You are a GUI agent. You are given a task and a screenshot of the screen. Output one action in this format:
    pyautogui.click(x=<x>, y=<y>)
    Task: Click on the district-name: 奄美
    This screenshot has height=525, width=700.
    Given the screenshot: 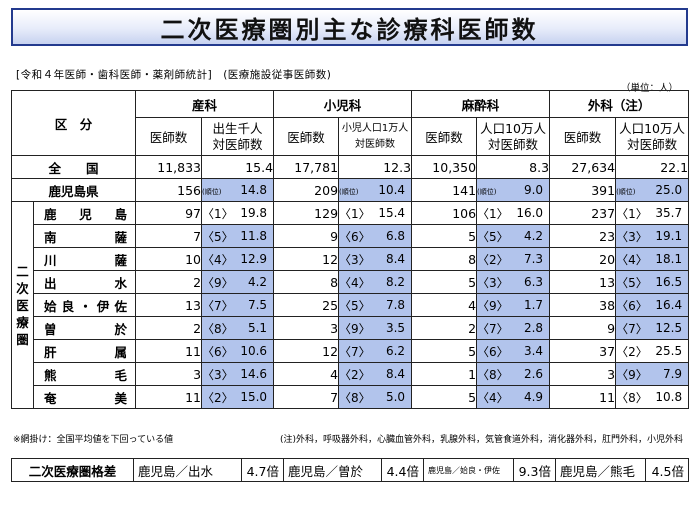 What is the action you would take?
    pyautogui.click(x=84, y=397)
    